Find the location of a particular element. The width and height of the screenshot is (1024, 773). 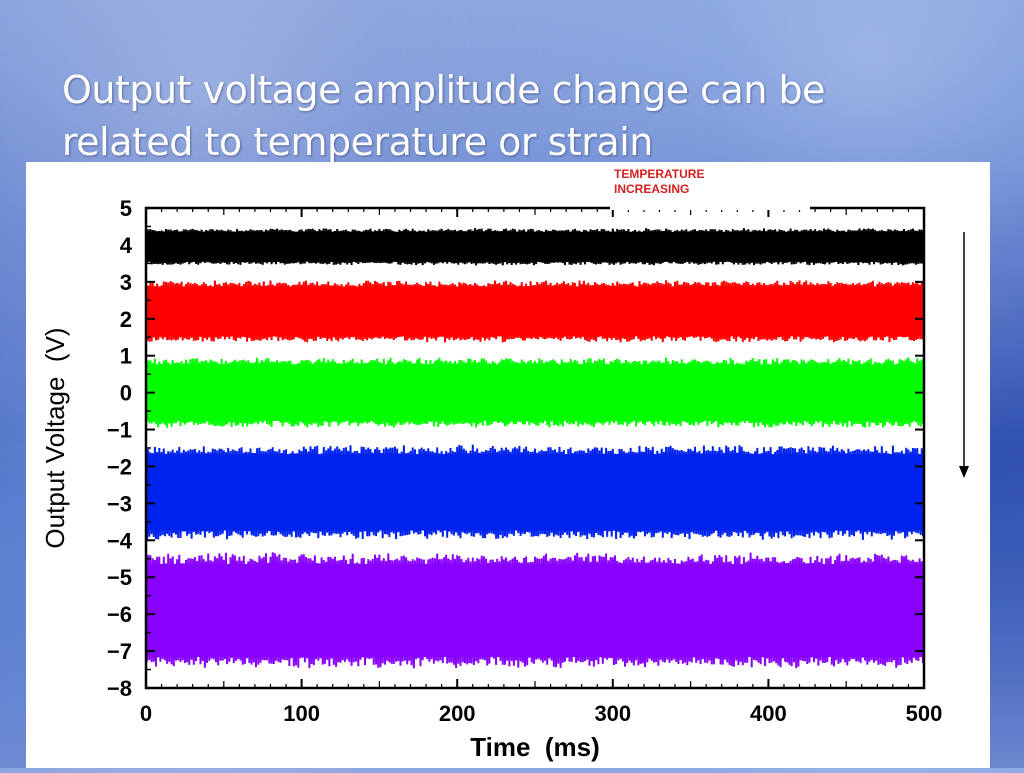

y-tick-label: 1 is located at coordinates (126, 356).